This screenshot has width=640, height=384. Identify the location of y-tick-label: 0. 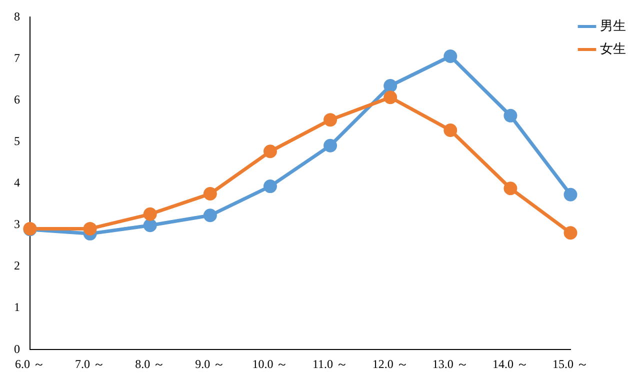
(17, 349).